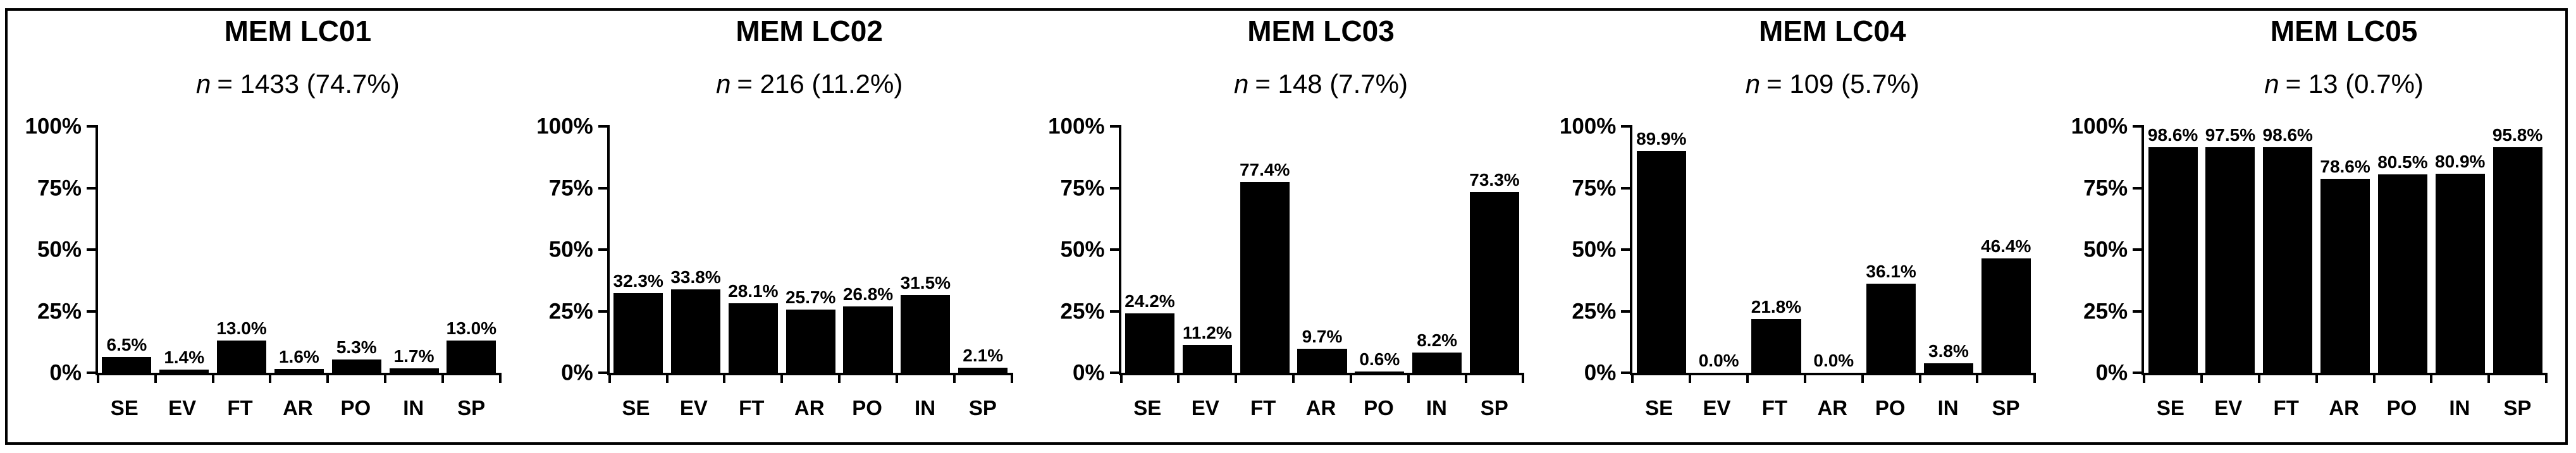 Image resolution: width=2576 pixels, height=453 pixels. I want to click on bar-slot: 1.4%, so click(185, 250).